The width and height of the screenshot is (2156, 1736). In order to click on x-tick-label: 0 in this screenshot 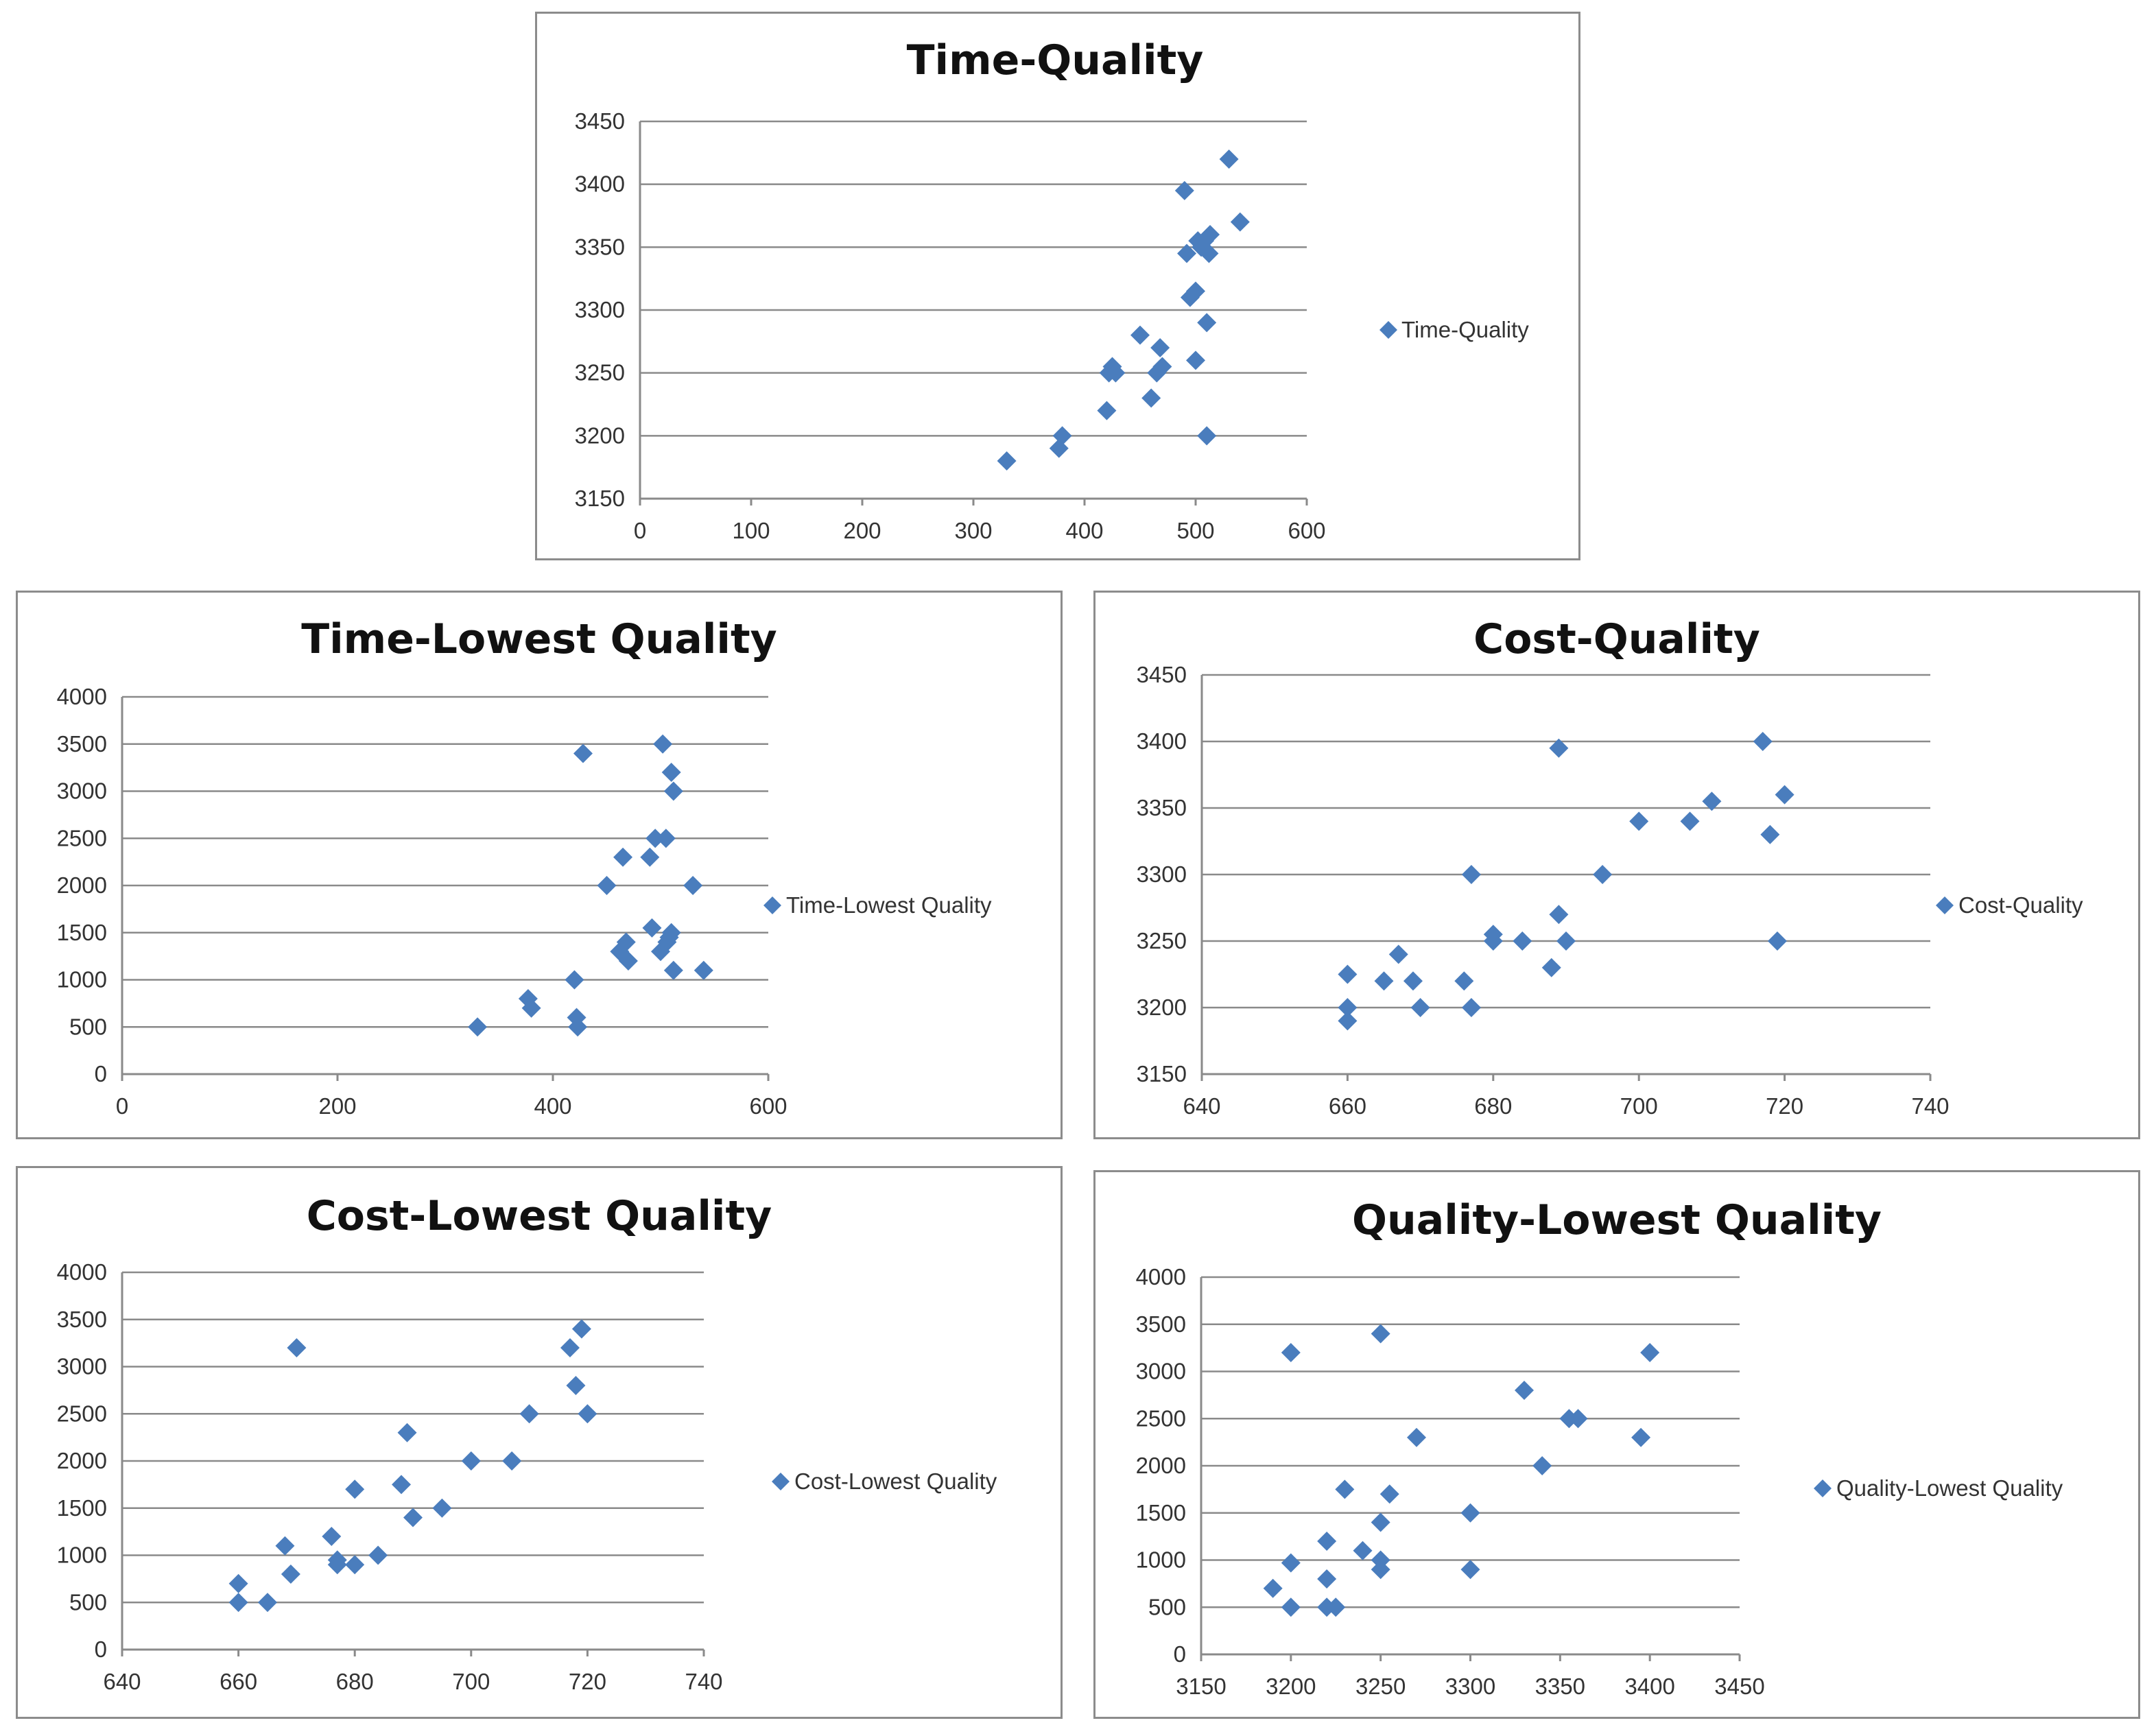, I will do `click(640, 530)`.